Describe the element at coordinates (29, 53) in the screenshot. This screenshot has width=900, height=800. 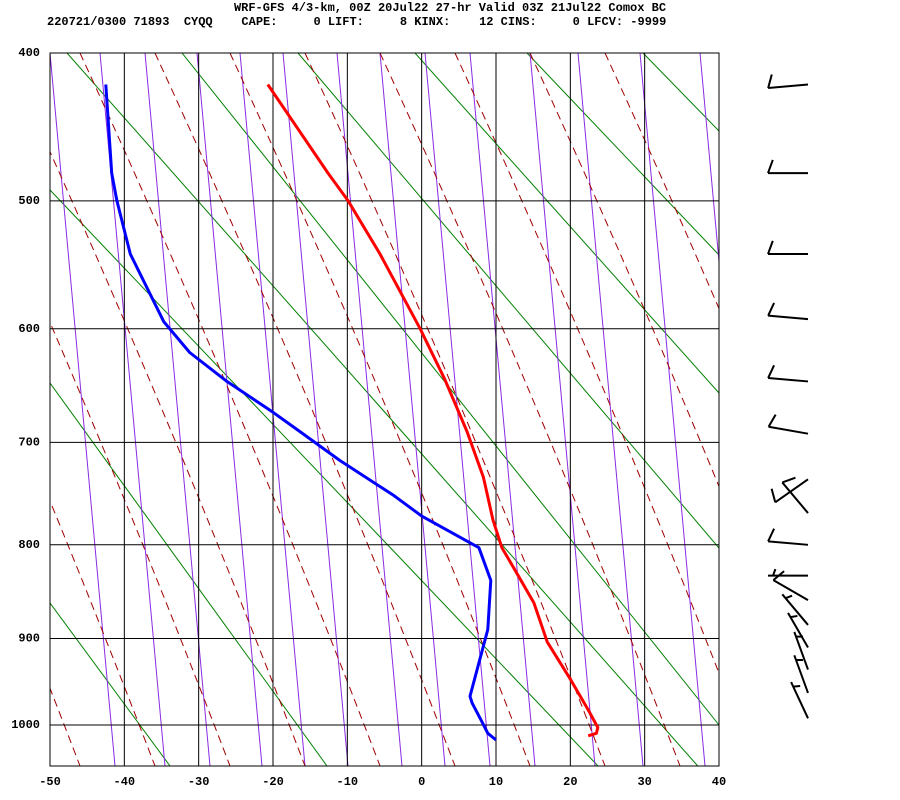
I see `y-tick-label: 400` at that location.